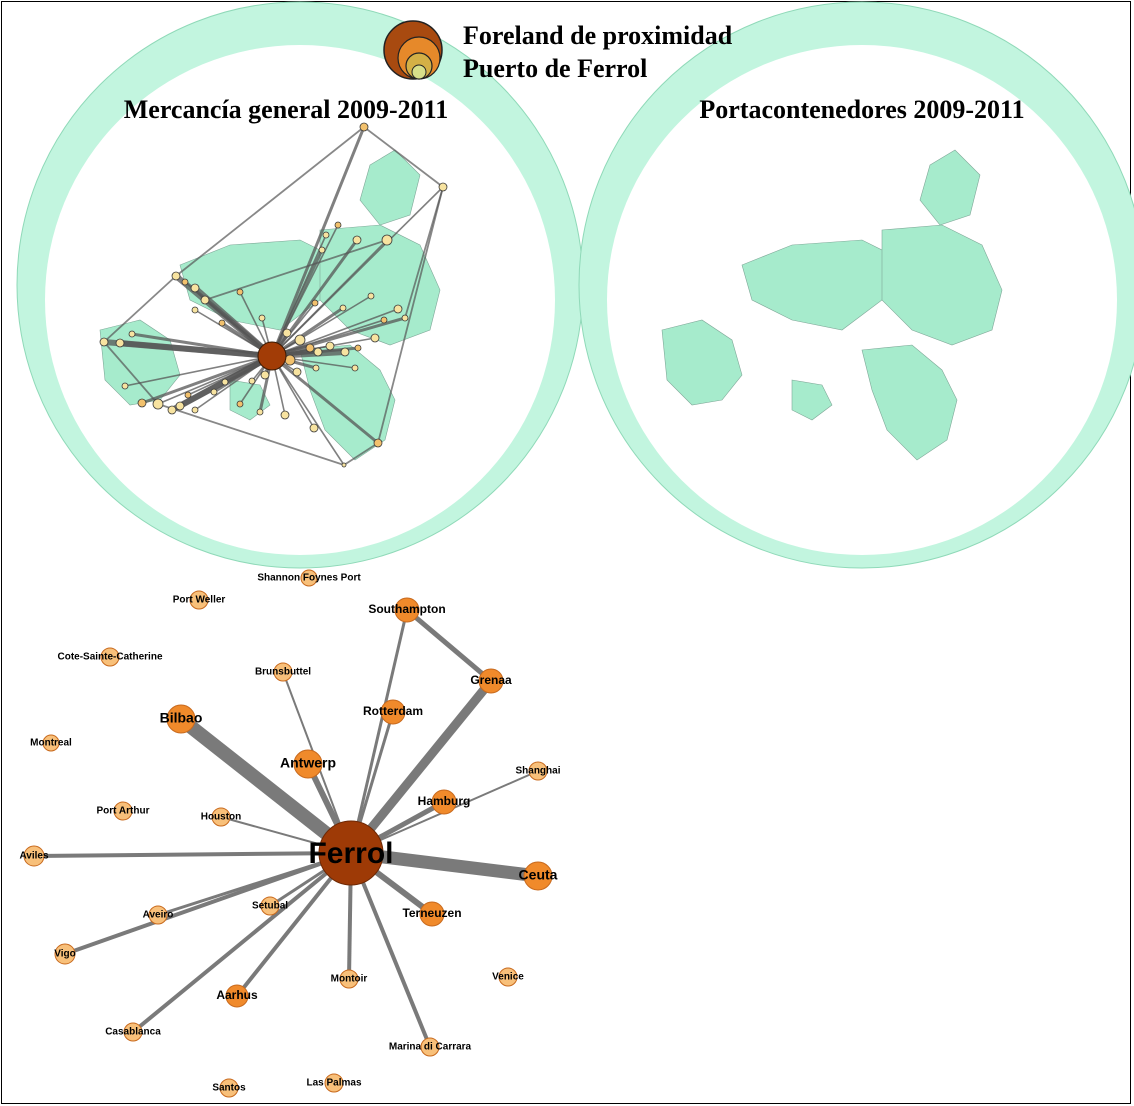 The image size is (1134, 1106). I want to click on edge-ferrol-southampton, so click(379, 731).